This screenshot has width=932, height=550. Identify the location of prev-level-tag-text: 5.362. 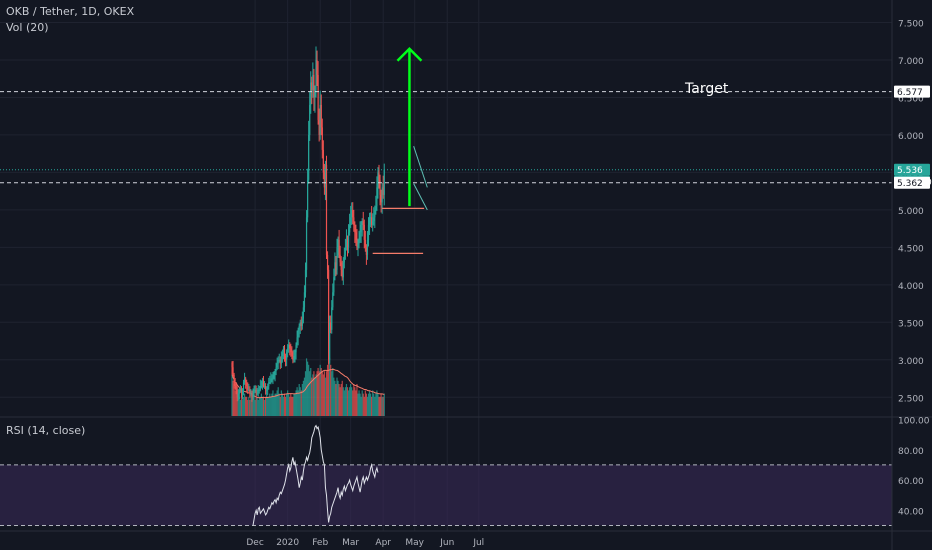
(910, 184).